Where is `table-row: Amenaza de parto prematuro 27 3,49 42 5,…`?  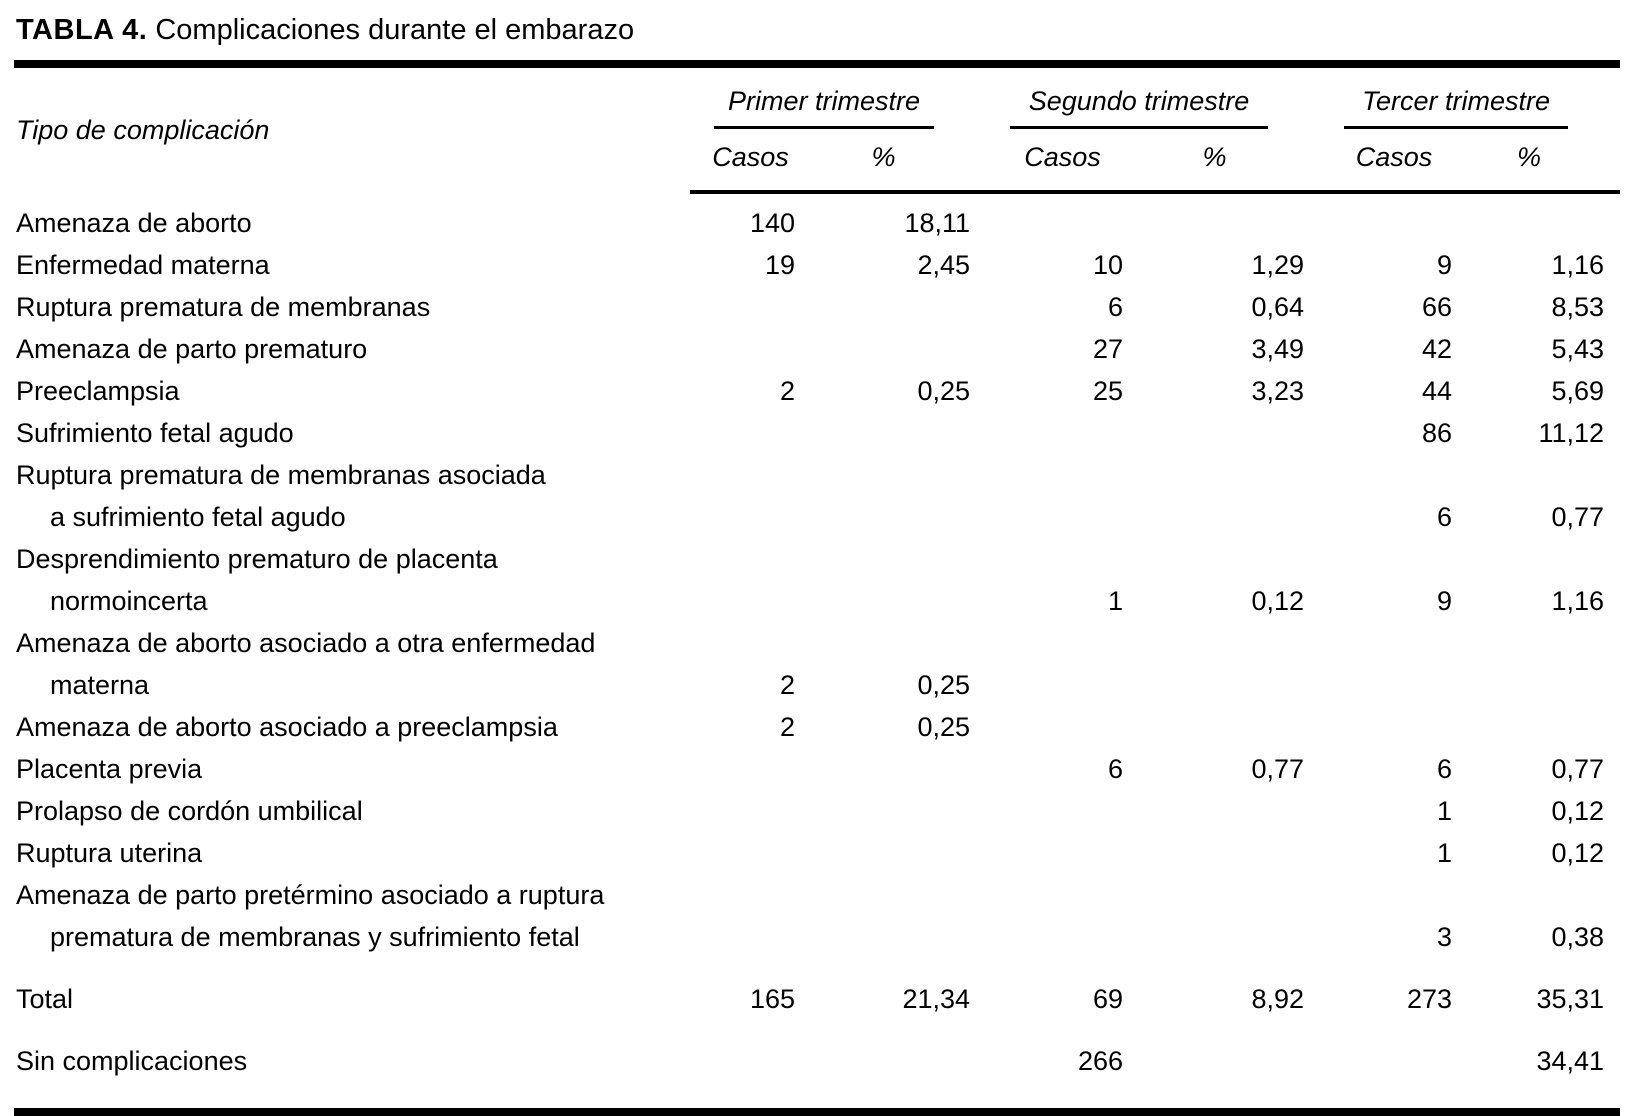
table-row: Amenaza de parto prematuro 27 3,49 42 5,… is located at coordinates (817, 349).